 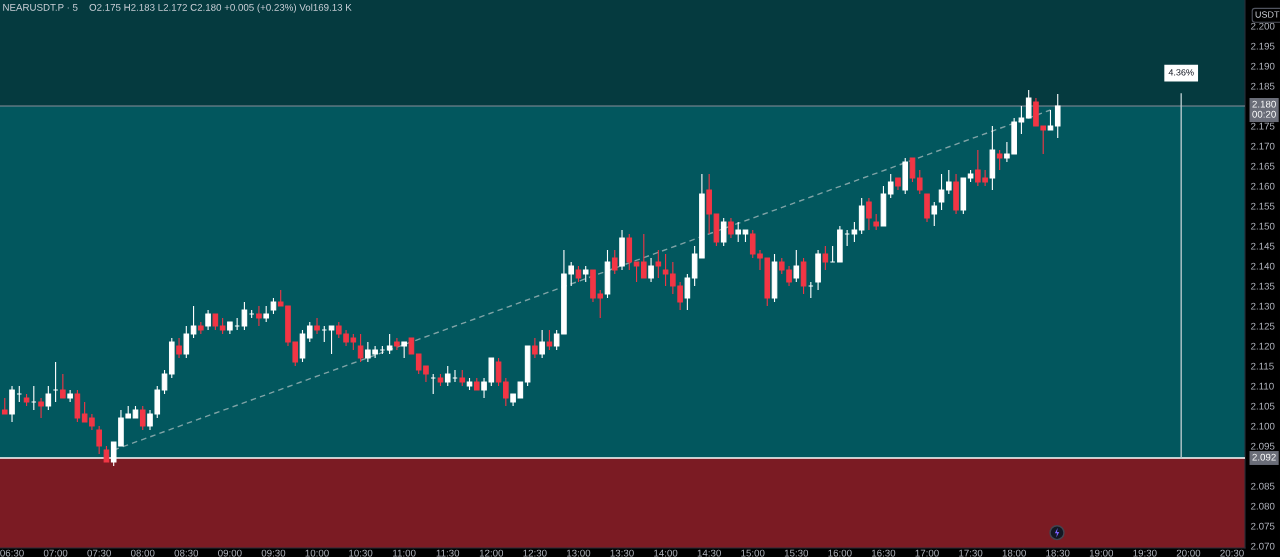 I want to click on y-tick-label: 2.075, so click(x=1263, y=526).